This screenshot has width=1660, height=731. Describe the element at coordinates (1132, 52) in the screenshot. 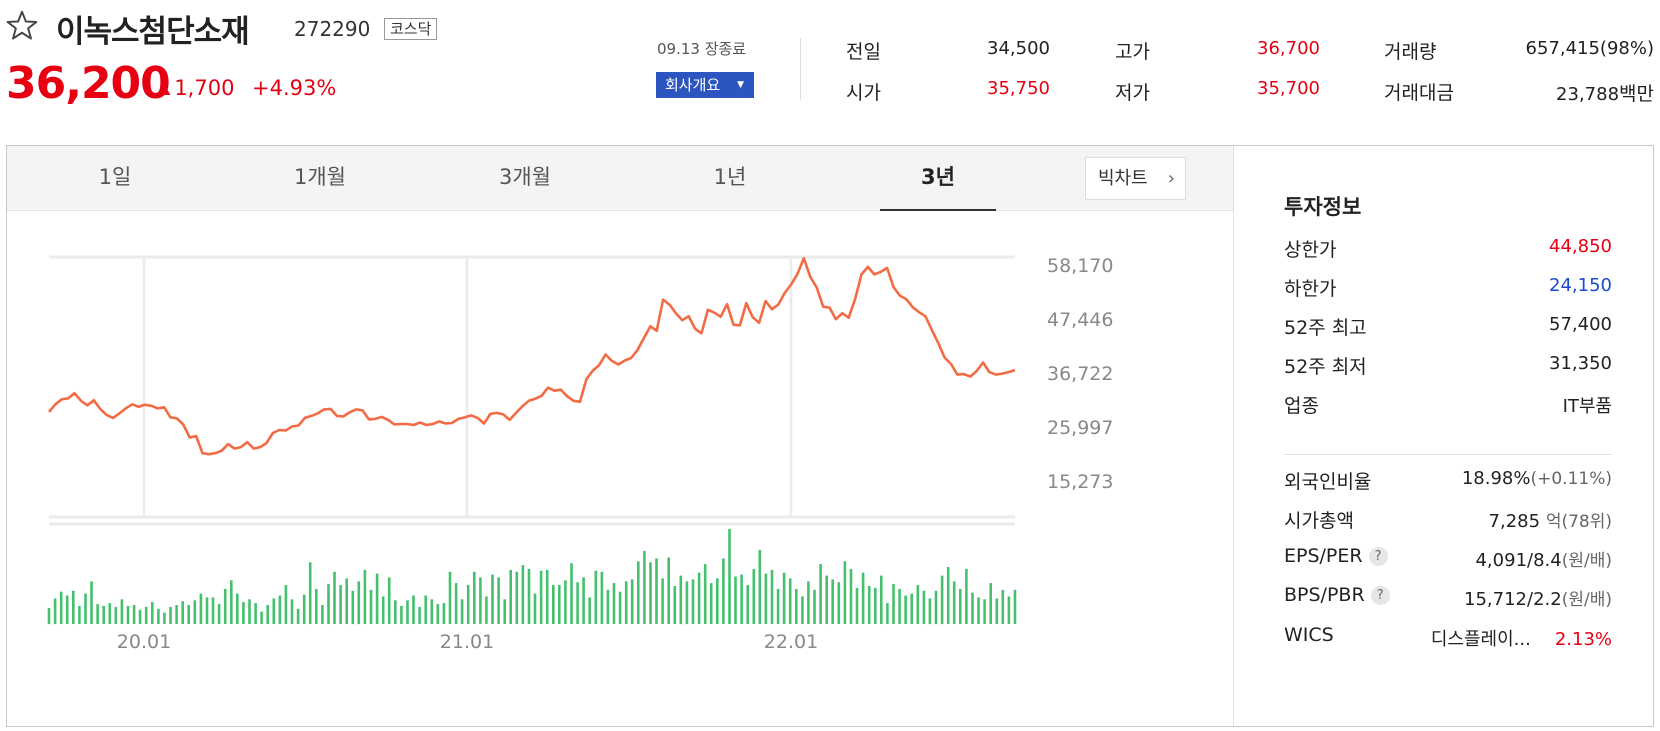

I see `high-label: 고가` at that location.